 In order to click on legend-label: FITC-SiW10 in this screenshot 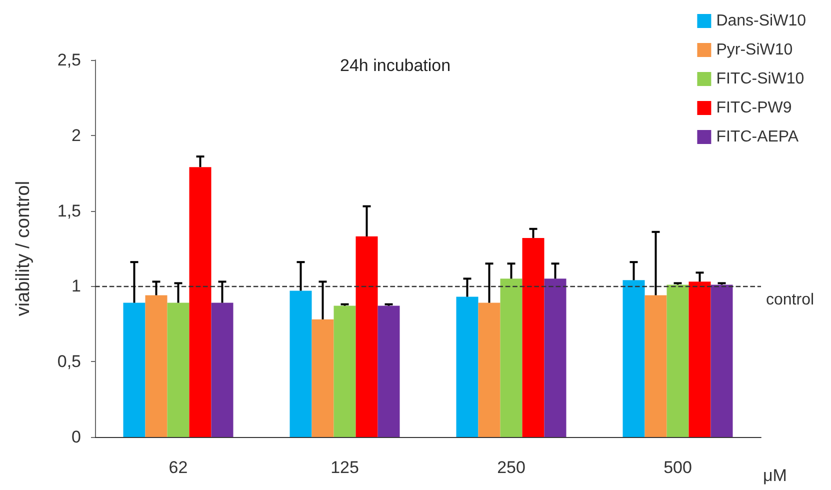, I will do `click(760, 79)`.